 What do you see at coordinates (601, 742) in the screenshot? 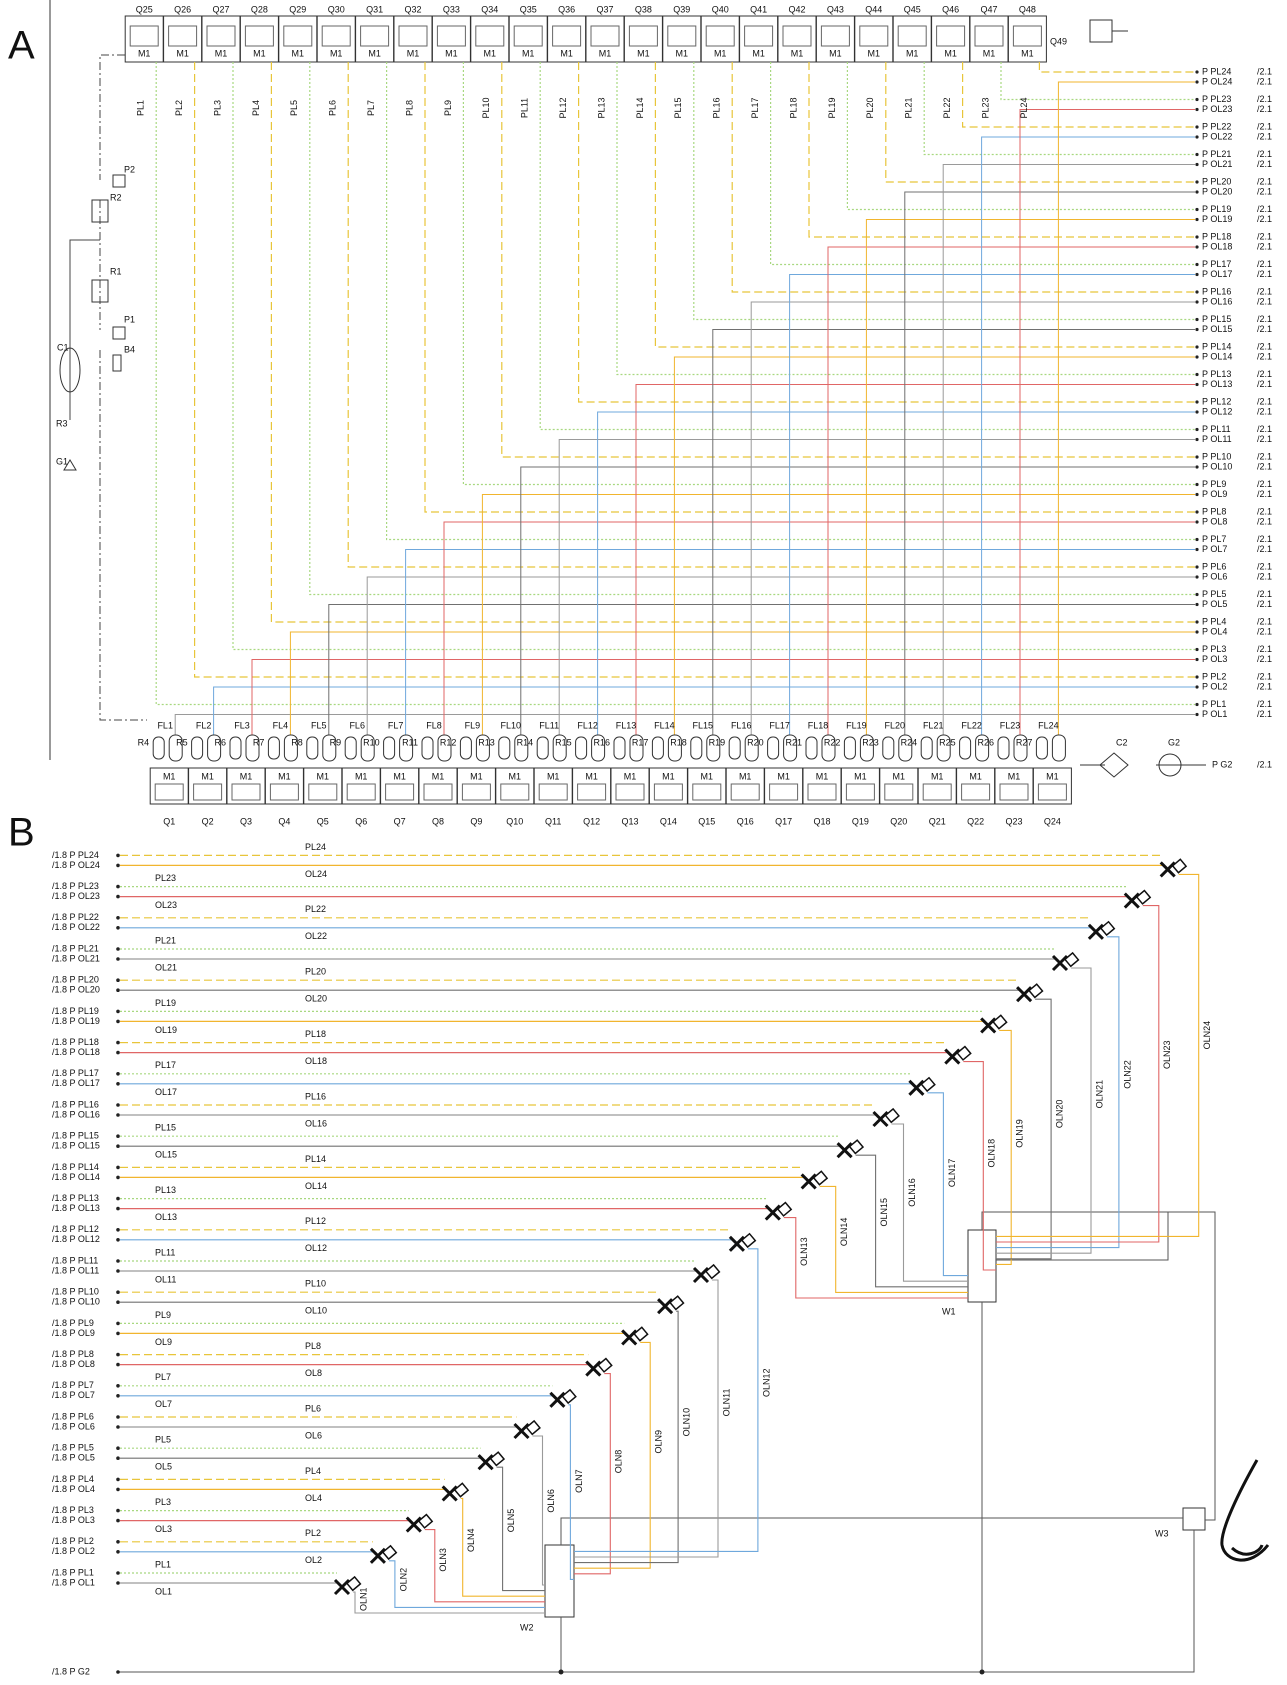
I see `r-label: R16` at bounding box center [601, 742].